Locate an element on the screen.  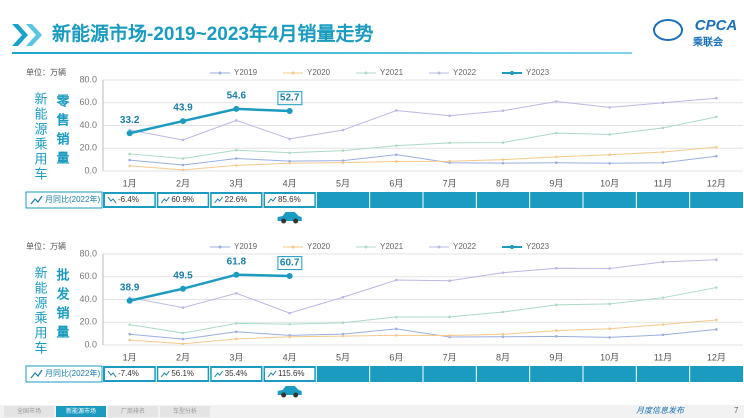
title-icon is located at coordinates (27, 35).